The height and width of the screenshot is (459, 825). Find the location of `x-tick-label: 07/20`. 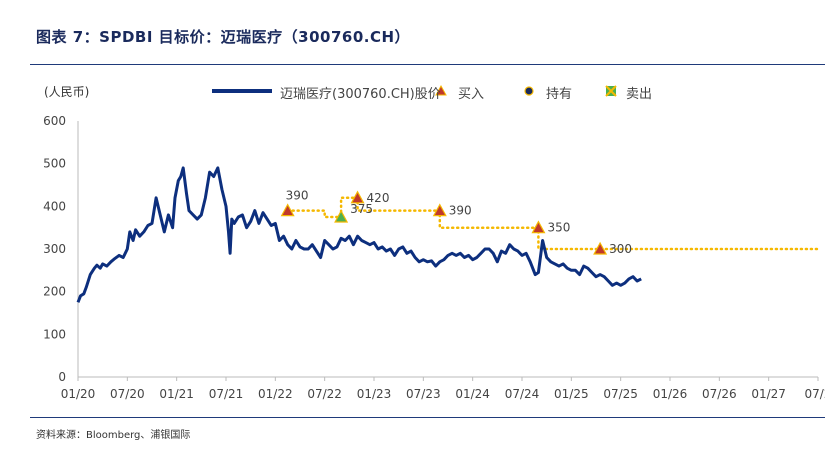

x-tick-label: 07/20 is located at coordinates (127, 394).